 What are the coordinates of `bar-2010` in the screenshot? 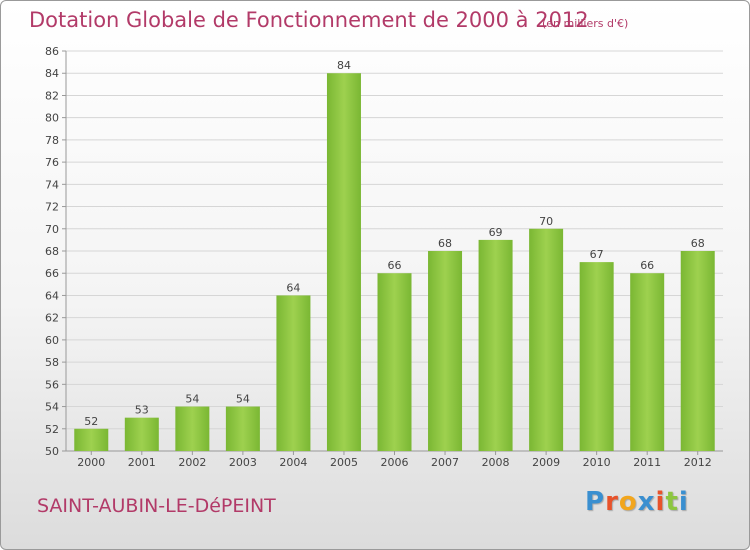 It's located at (596, 356).